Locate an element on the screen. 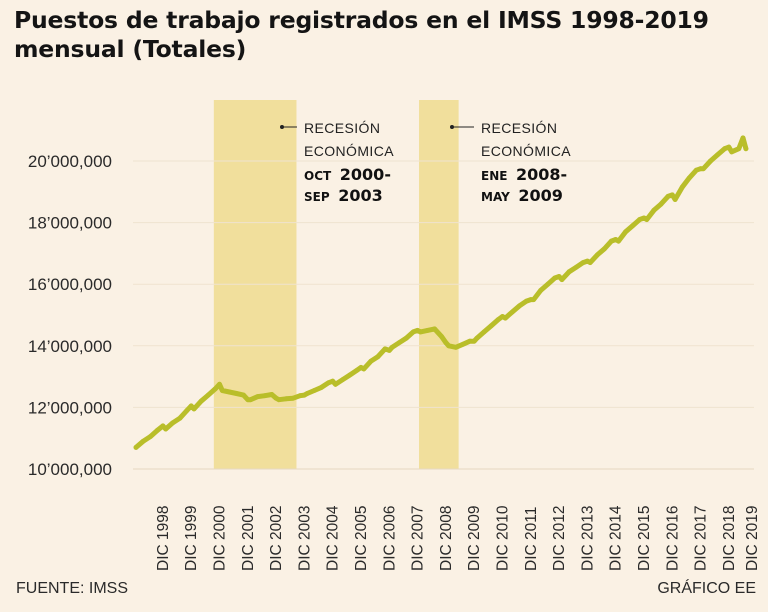 The image size is (768, 612). y-tick-label: 12’000,000 is located at coordinates (70, 407).